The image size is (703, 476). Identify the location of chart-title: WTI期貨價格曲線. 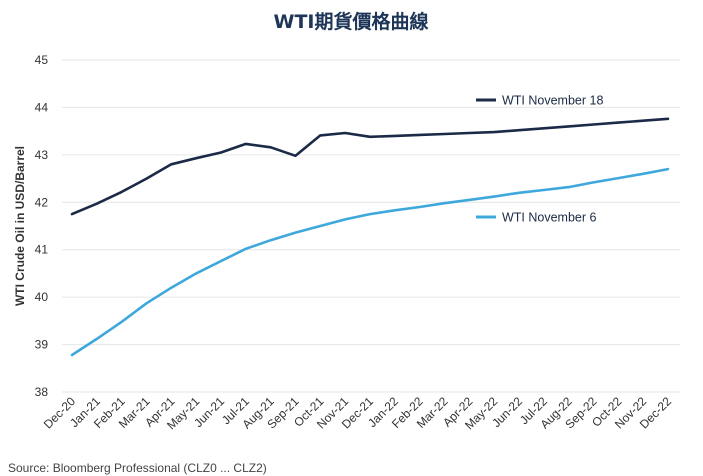
(351, 21).